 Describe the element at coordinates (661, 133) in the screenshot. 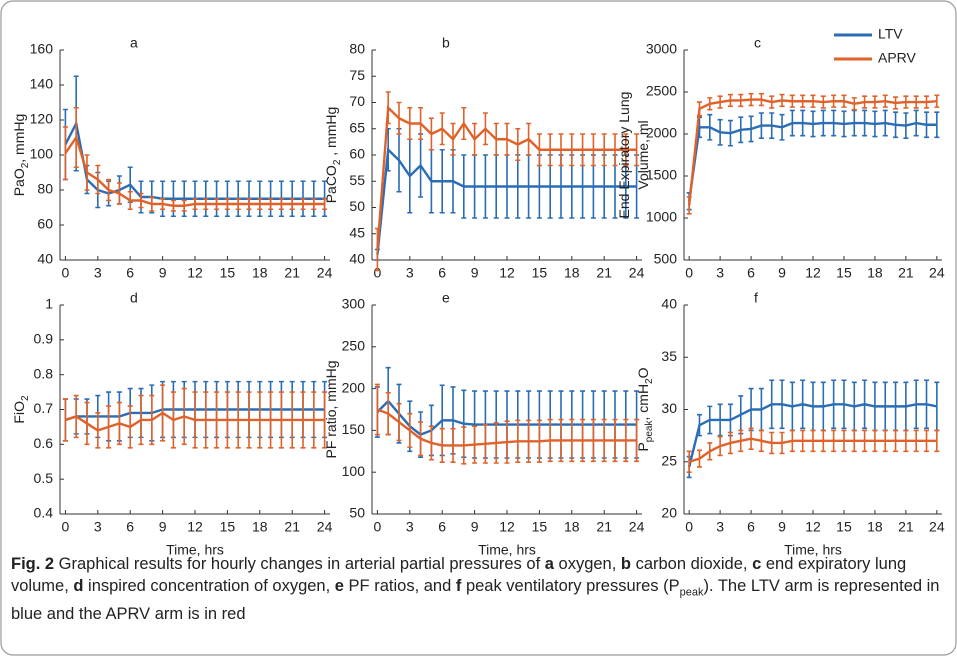

I see `y-tick-label: 2000` at that location.